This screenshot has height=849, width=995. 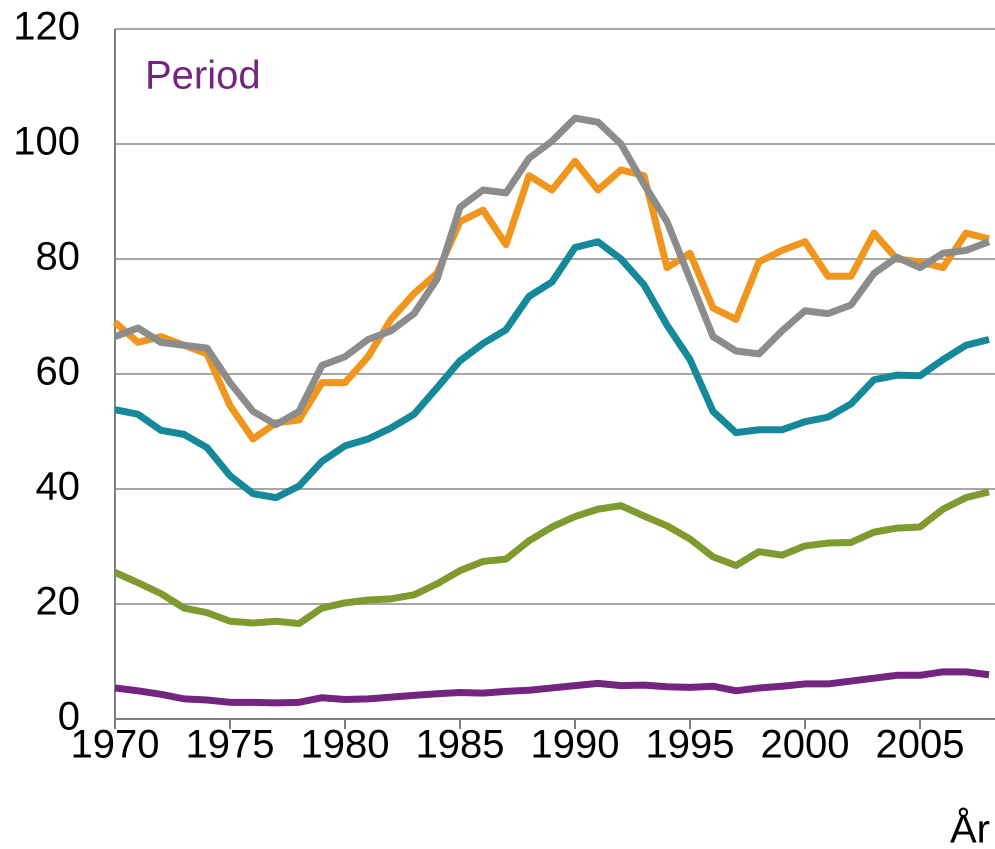 I want to click on y-tick-label: 60, so click(x=58, y=372).